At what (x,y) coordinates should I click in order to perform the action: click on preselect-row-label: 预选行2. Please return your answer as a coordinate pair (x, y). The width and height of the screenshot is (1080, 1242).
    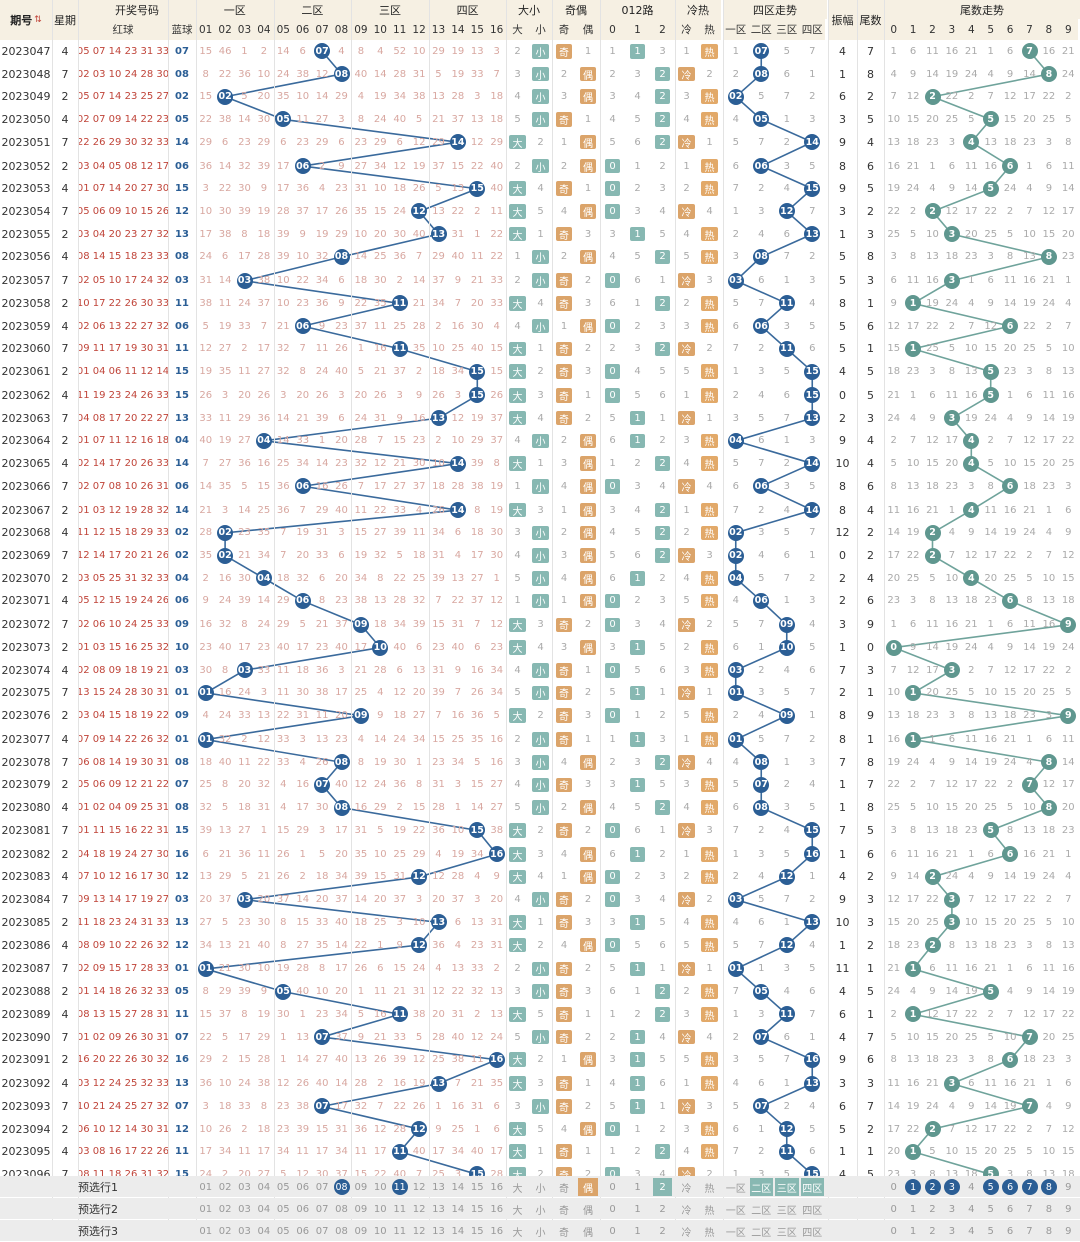
    Looking at the image, I should click on (98, 1209).